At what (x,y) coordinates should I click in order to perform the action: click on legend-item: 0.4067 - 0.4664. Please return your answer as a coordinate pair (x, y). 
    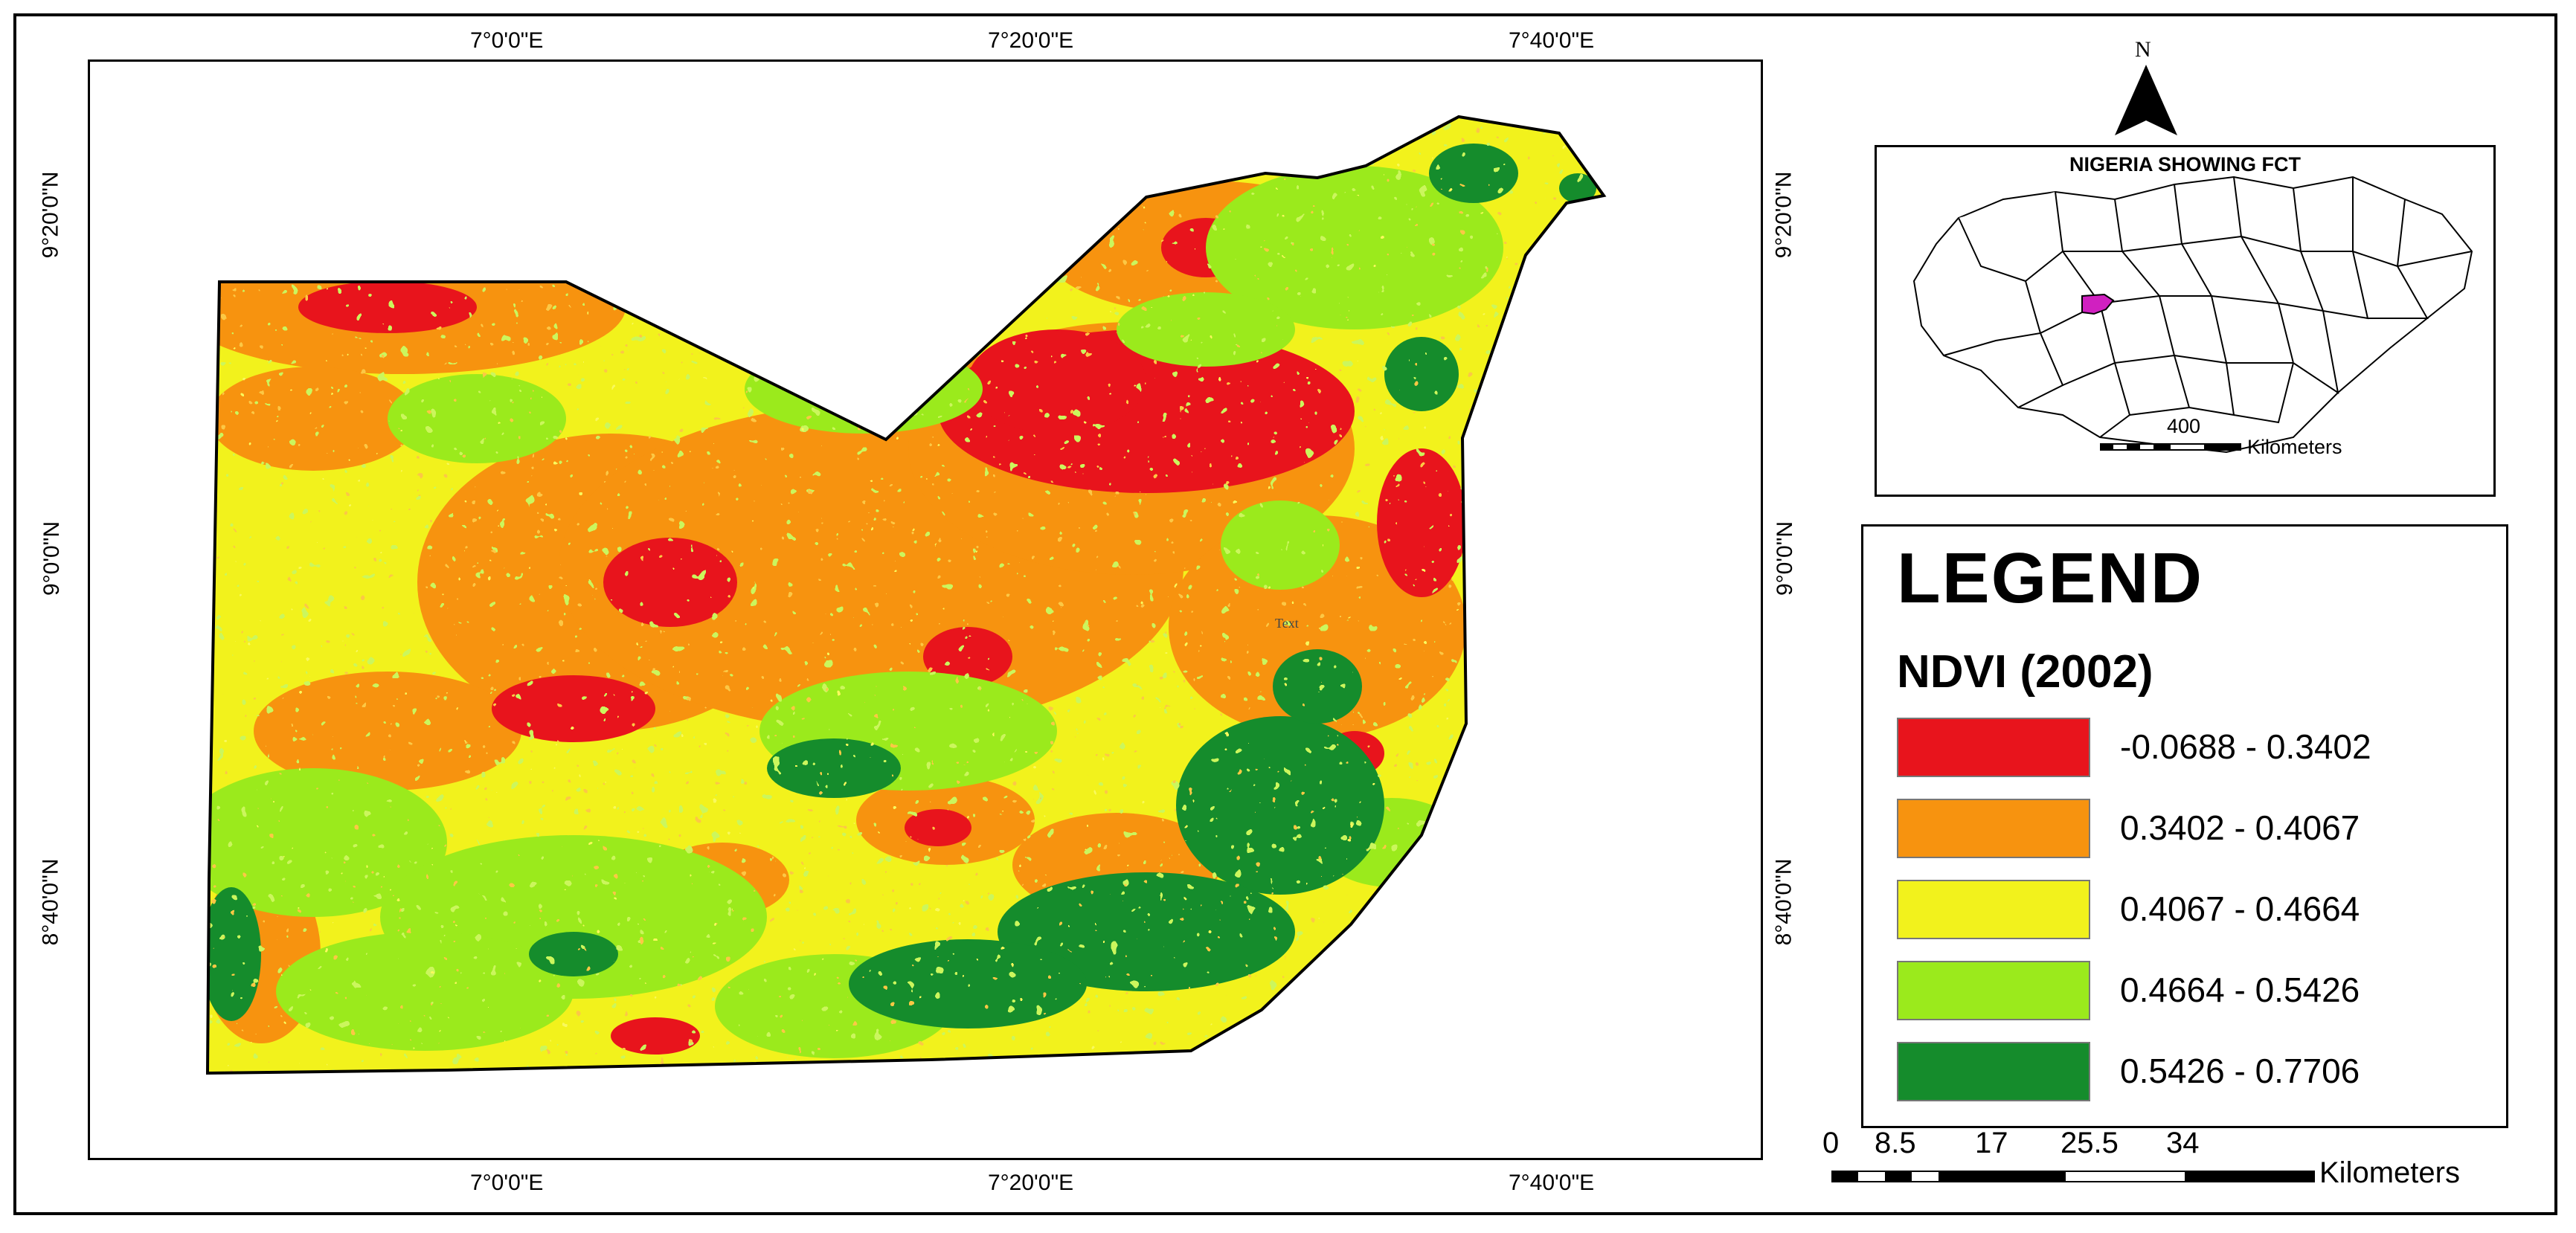
    Looking at the image, I should click on (2194, 909).